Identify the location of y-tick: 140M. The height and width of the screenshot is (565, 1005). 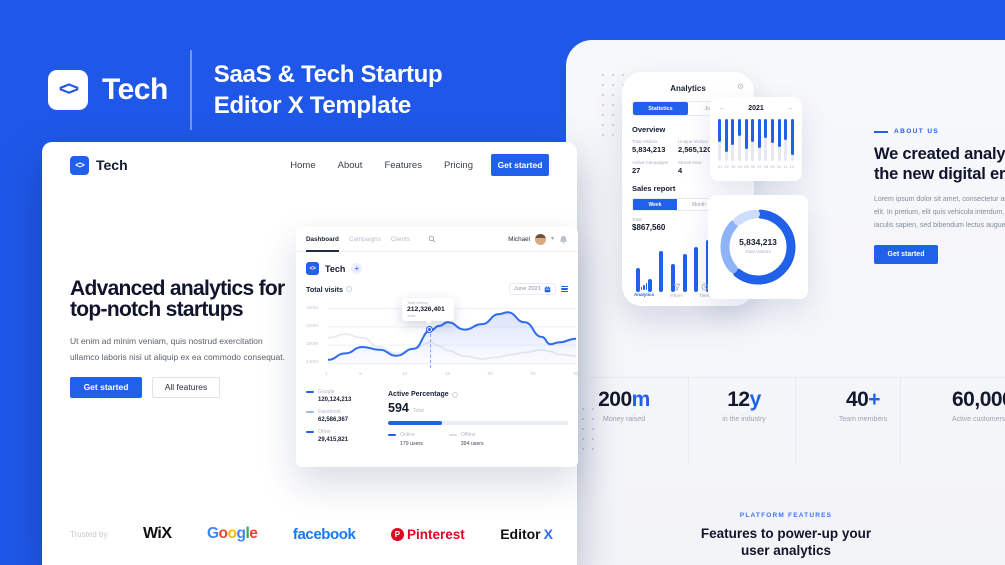
(312, 362).